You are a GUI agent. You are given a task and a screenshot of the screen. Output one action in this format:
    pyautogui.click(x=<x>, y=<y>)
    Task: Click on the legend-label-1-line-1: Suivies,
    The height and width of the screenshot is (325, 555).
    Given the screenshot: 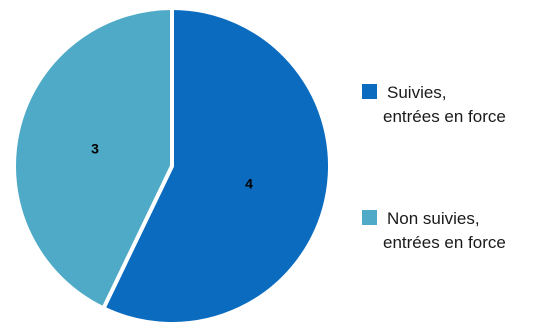 What is the action you would take?
    pyautogui.click(x=417, y=92)
    